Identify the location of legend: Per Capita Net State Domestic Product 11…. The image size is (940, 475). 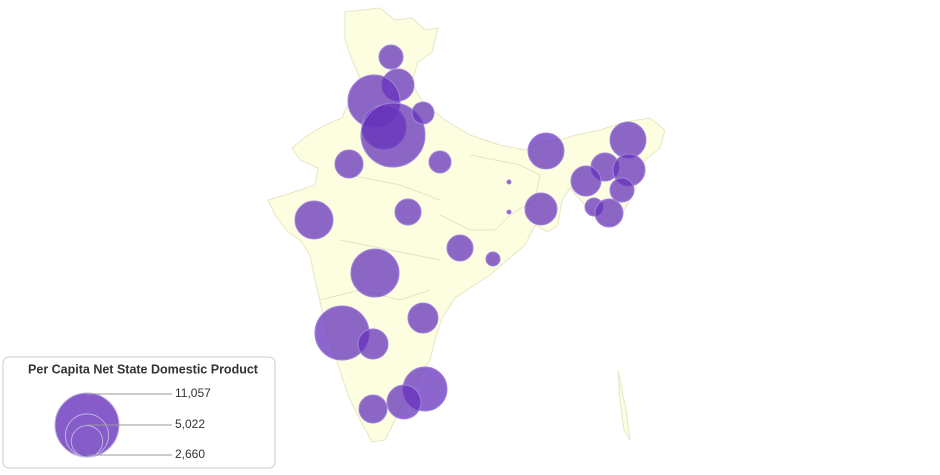
(139, 412).